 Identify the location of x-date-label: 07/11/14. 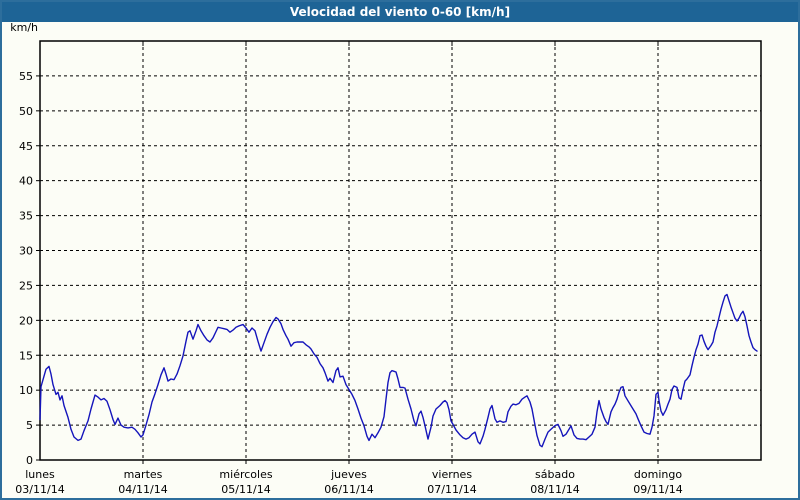
(451, 489).